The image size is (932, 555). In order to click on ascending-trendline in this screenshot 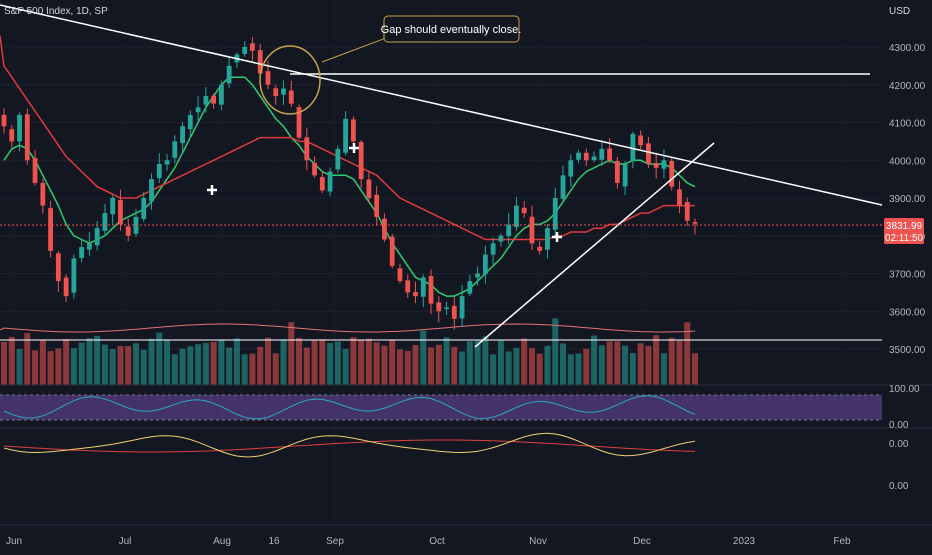, I will do `click(594, 245)`.